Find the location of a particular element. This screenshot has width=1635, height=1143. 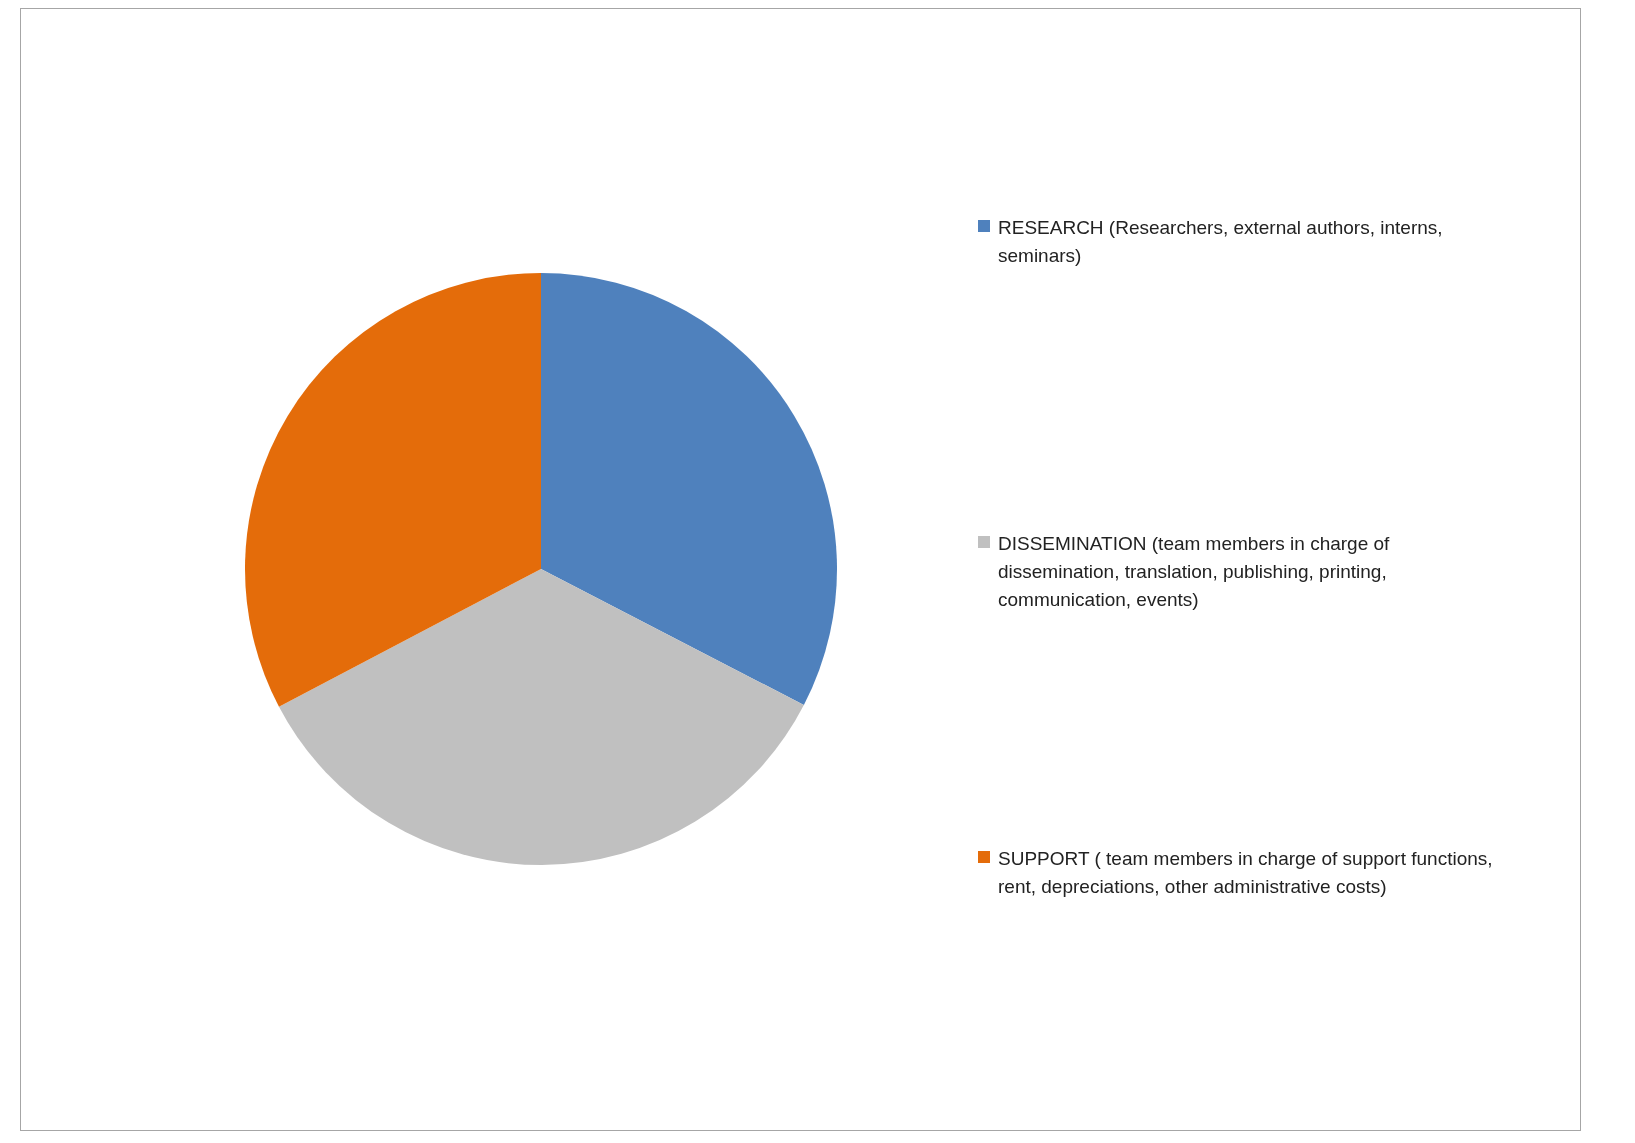

legend-label: RESEARCH (Researchers, external authors, interns, seminars) is located at coordinates (1221, 242).